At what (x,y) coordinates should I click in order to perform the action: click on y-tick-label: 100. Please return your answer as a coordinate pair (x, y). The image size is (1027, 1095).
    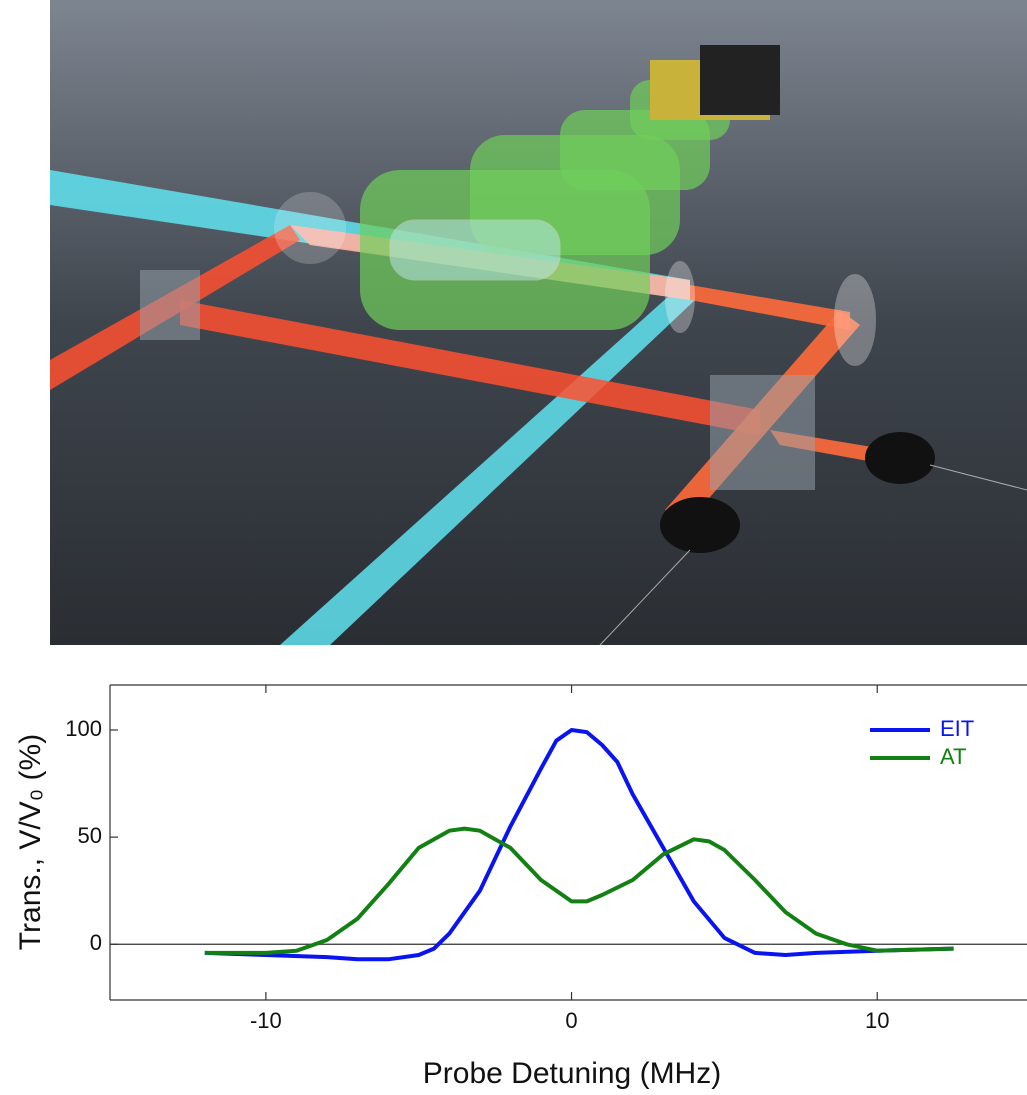
    Looking at the image, I should click on (83, 728).